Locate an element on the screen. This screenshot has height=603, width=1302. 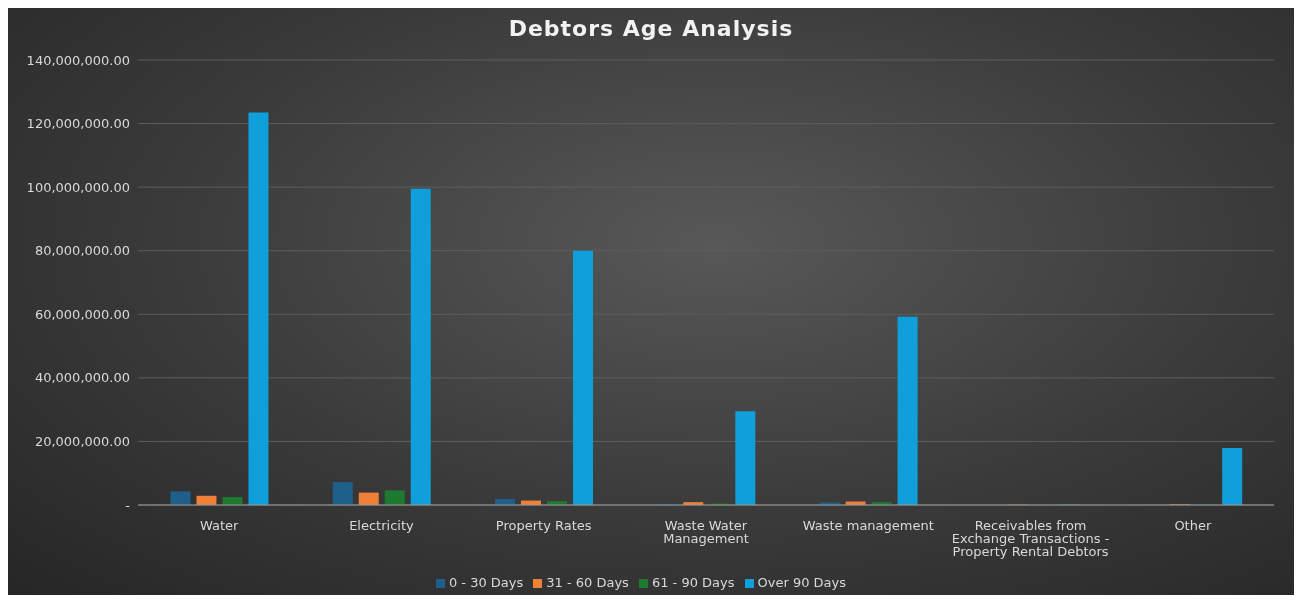
x-tick-label: Property Rates is located at coordinates (543, 526).